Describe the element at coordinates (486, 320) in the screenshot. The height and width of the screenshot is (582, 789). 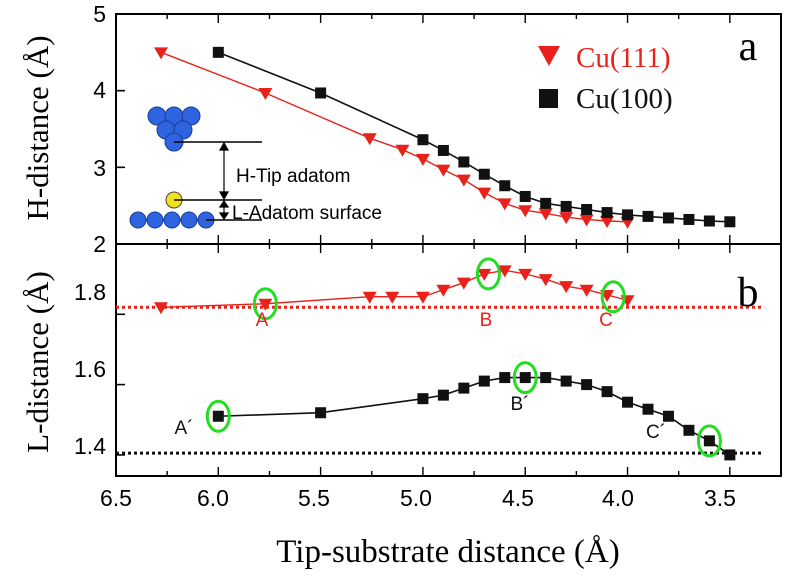
I see `annotation-b: B` at that location.